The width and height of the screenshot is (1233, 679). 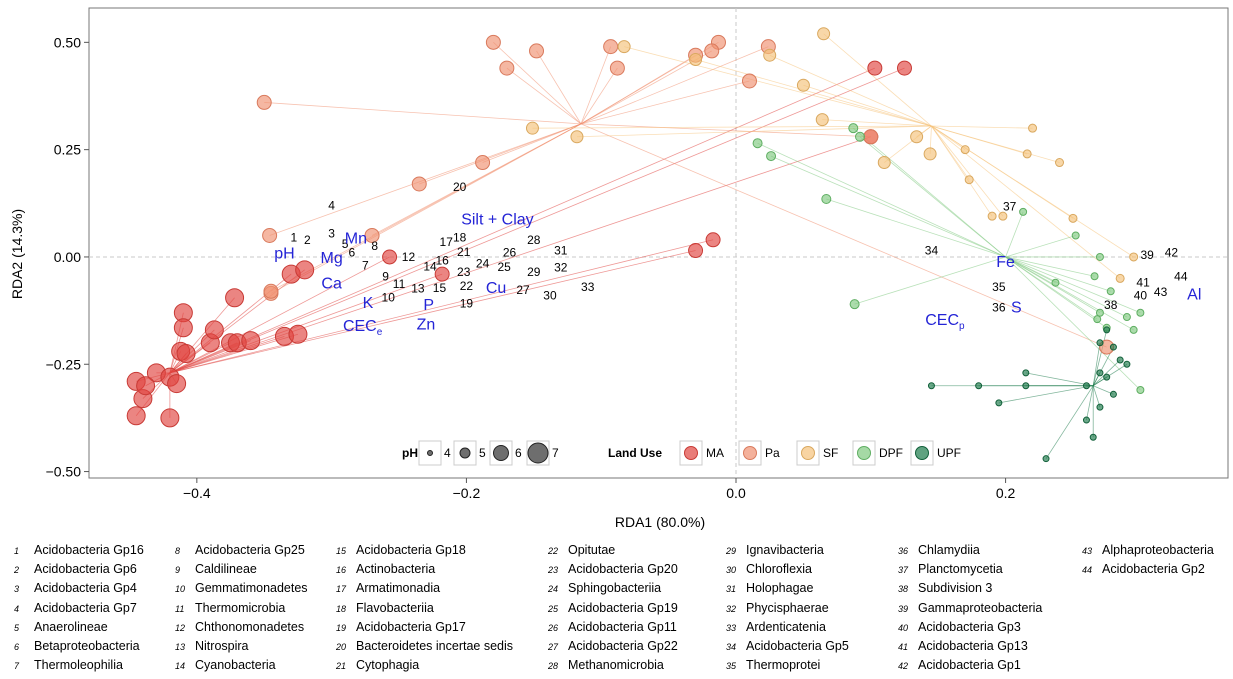 What do you see at coordinates (808, 453) in the screenshot?
I see `legend-land-use-symbol` at bounding box center [808, 453].